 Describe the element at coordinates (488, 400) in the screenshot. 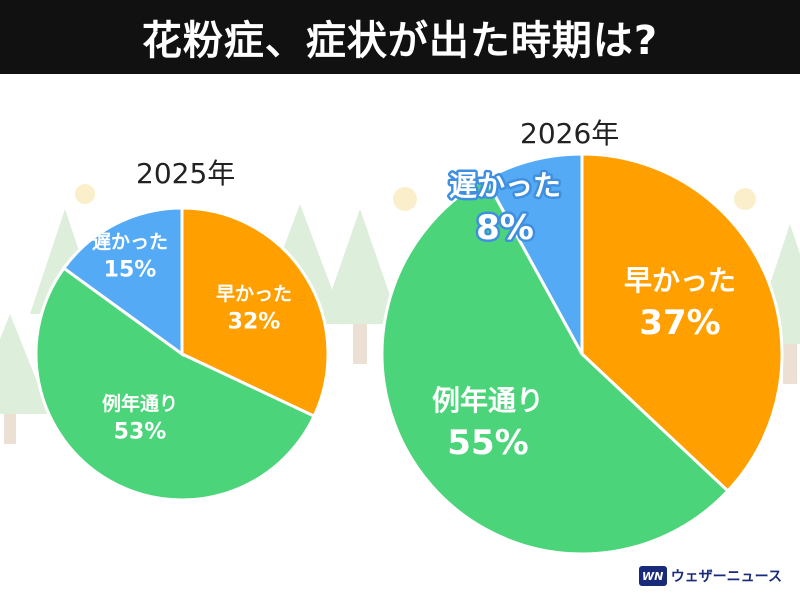

I see `slice-category-label-1-1: 例年通り` at that location.